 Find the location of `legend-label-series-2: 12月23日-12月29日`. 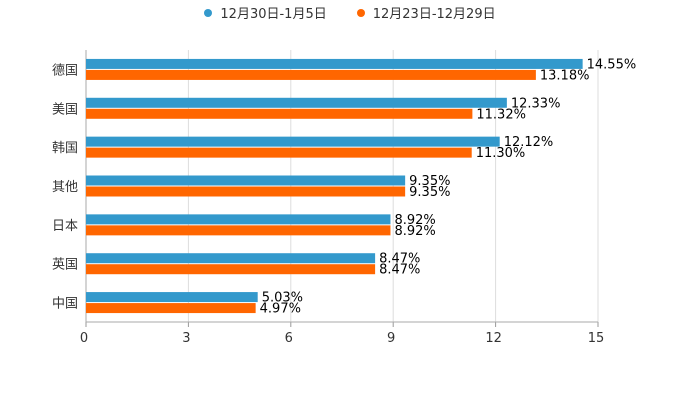

legend-label-series-2: 12月23日-12月29日 is located at coordinates (434, 14).